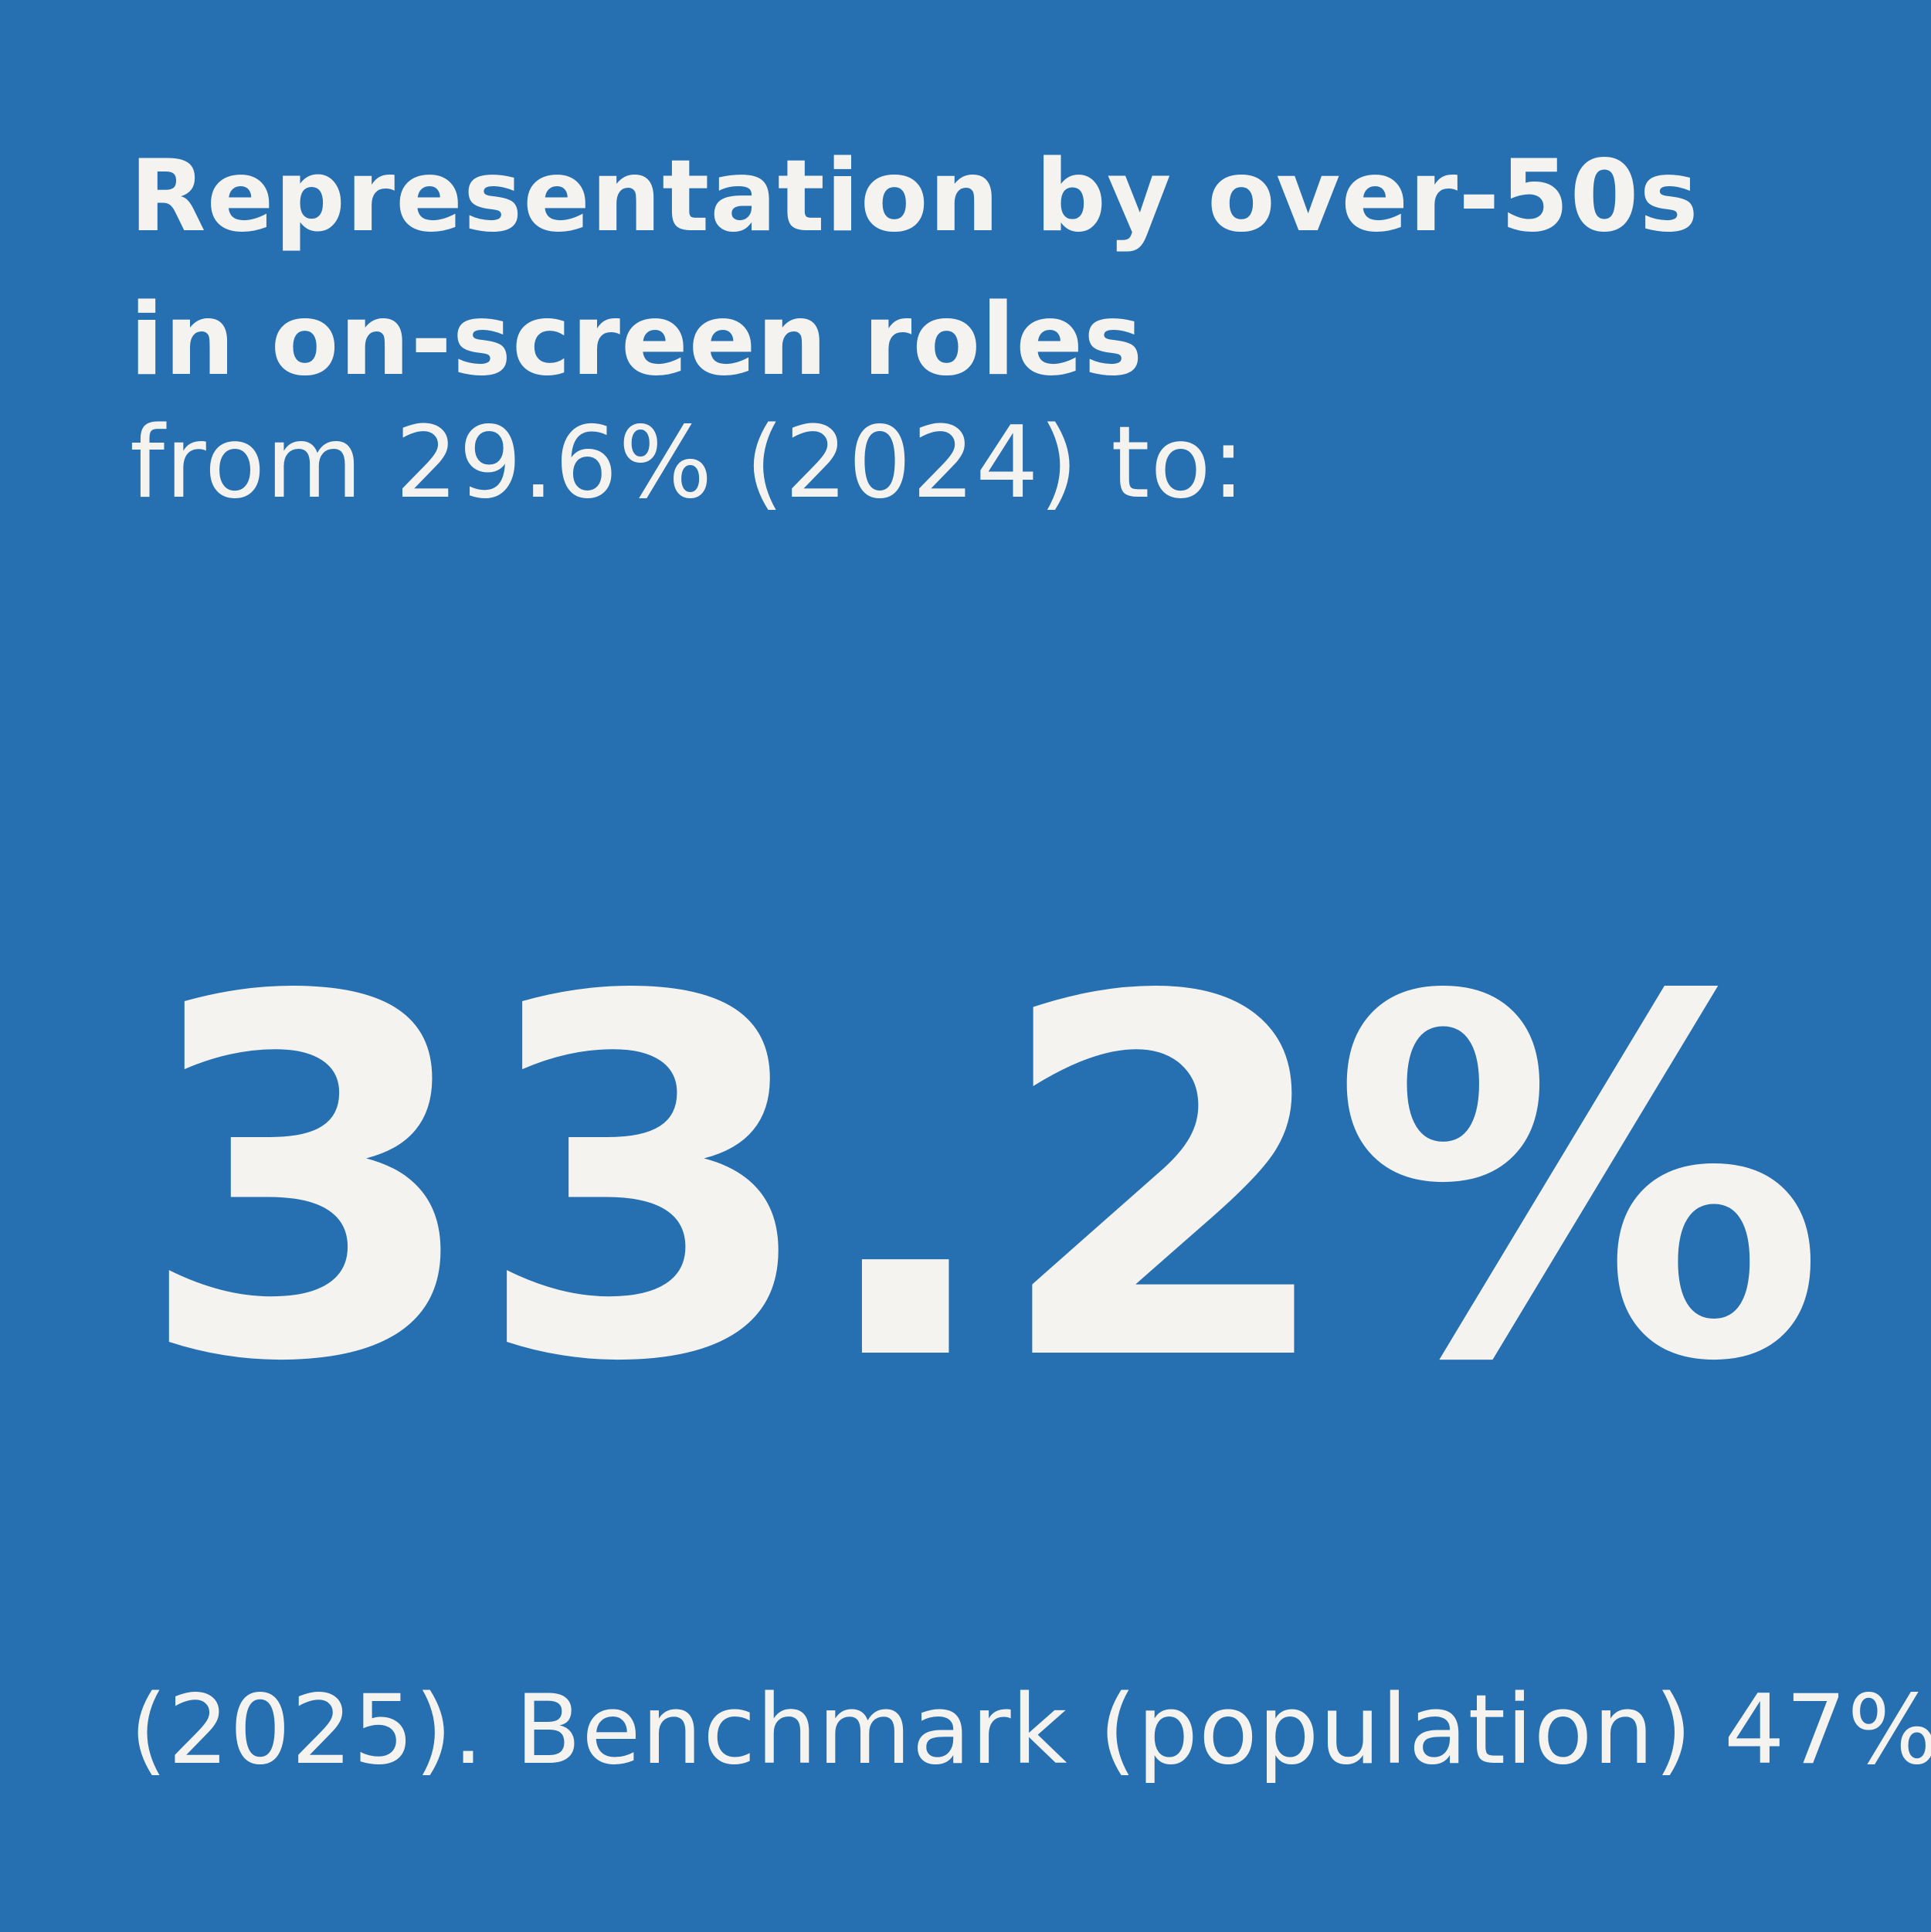 This screenshot has height=1932, width=1931. I want to click on previous-value-text: from 29.6% (2024) to:, so click(688, 464).